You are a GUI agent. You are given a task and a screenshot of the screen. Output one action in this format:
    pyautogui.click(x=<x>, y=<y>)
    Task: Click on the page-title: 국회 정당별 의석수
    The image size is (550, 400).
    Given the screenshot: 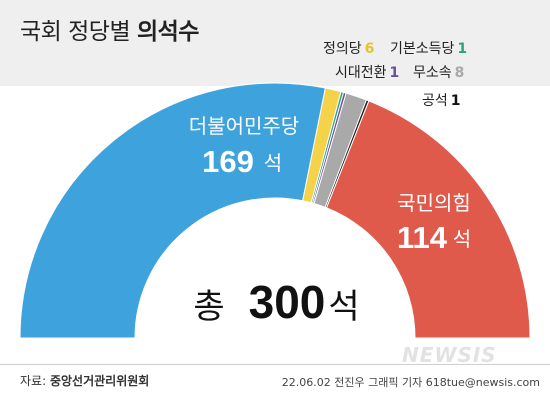 What is the action you would take?
    pyautogui.click(x=109, y=29)
    